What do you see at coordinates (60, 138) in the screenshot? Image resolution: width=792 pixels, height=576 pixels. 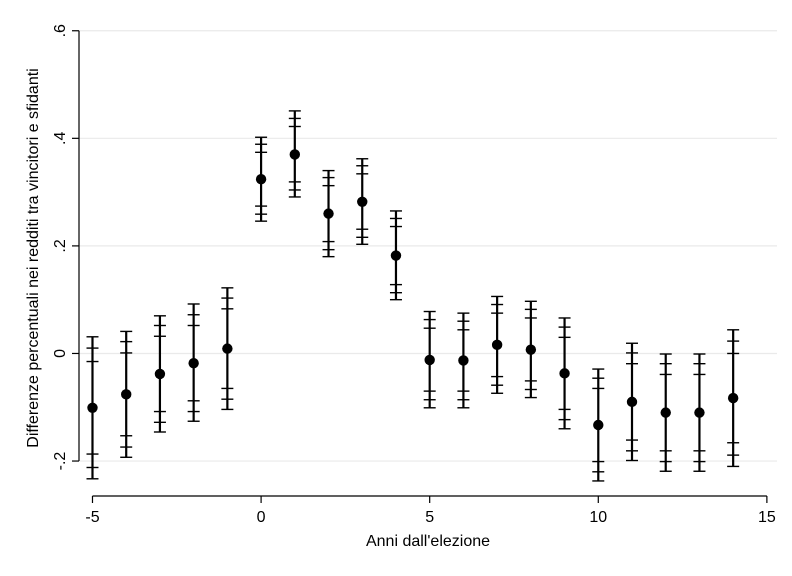 I see `y-tick-label: .4` at bounding box center [60, 138].